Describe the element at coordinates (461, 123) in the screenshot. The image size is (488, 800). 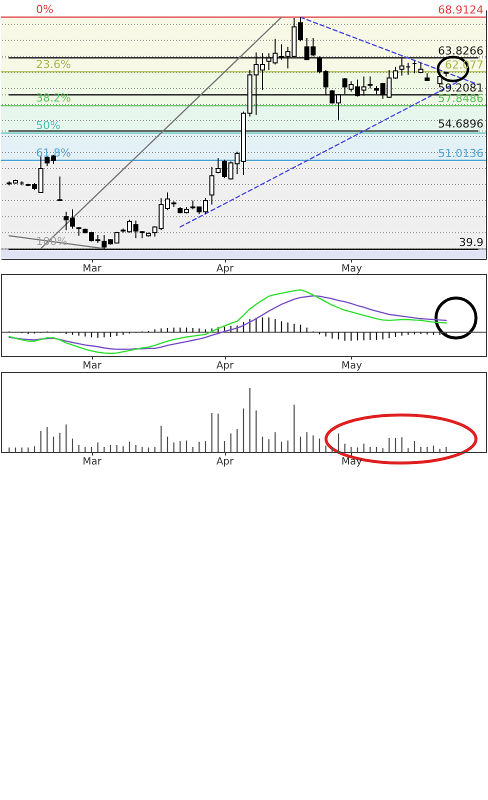
I see `y-tick-label: 54.6896` at that location.